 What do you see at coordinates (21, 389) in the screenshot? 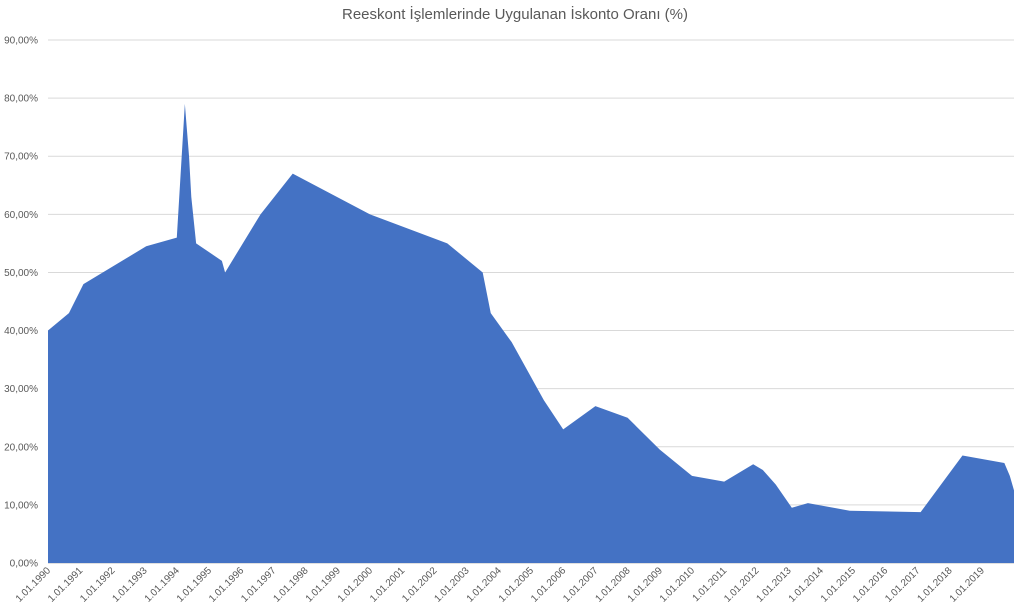
I see `y-tick-label: 30,00%` at bounding box center [21, 389].